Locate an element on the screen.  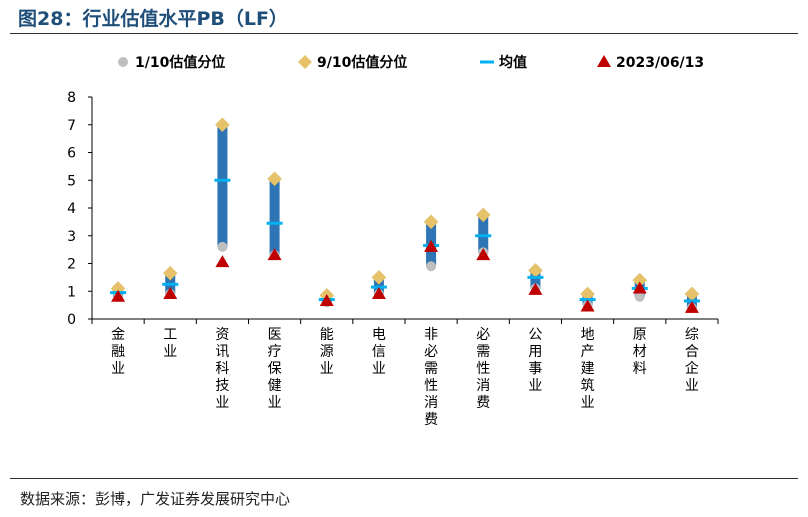
x-tick-label: 电信业 is located at coordinates (379, 352).